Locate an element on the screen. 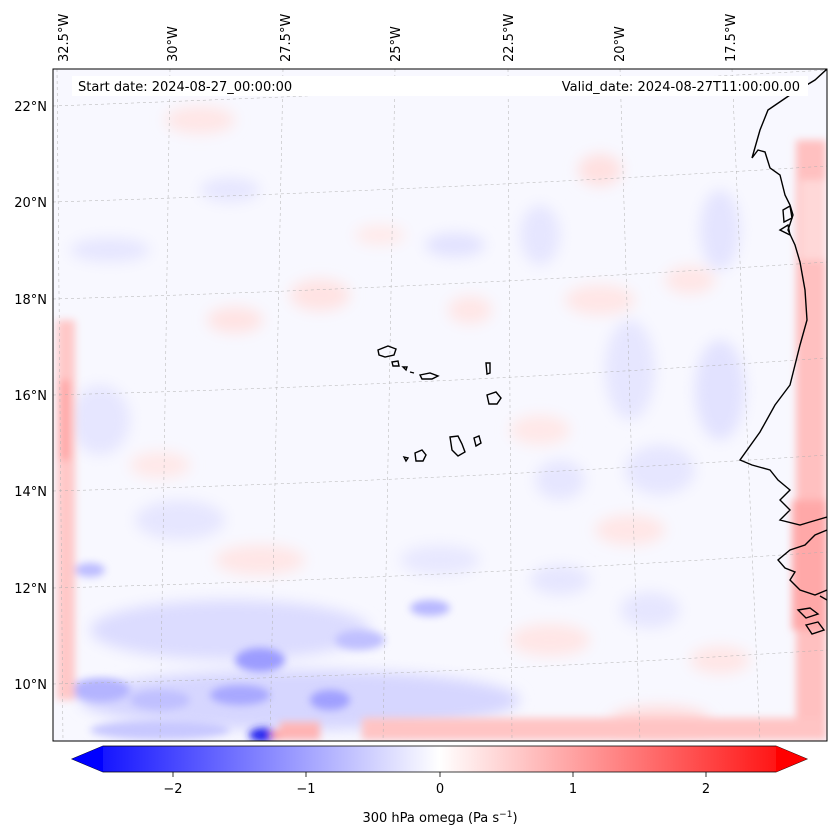 This screenshot has height=839, width=837. lon-label: 32.5°W is located at coordinates (64, 38).